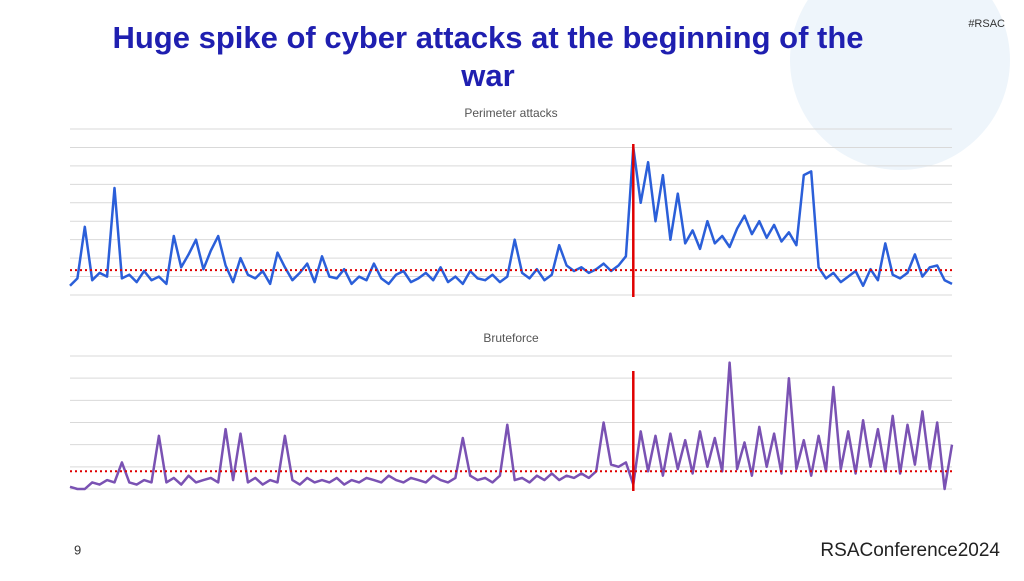  What do you see at coordinates (900, 85) in the screenshot?
I see `background-decoration` at bounding box center [900, 85].